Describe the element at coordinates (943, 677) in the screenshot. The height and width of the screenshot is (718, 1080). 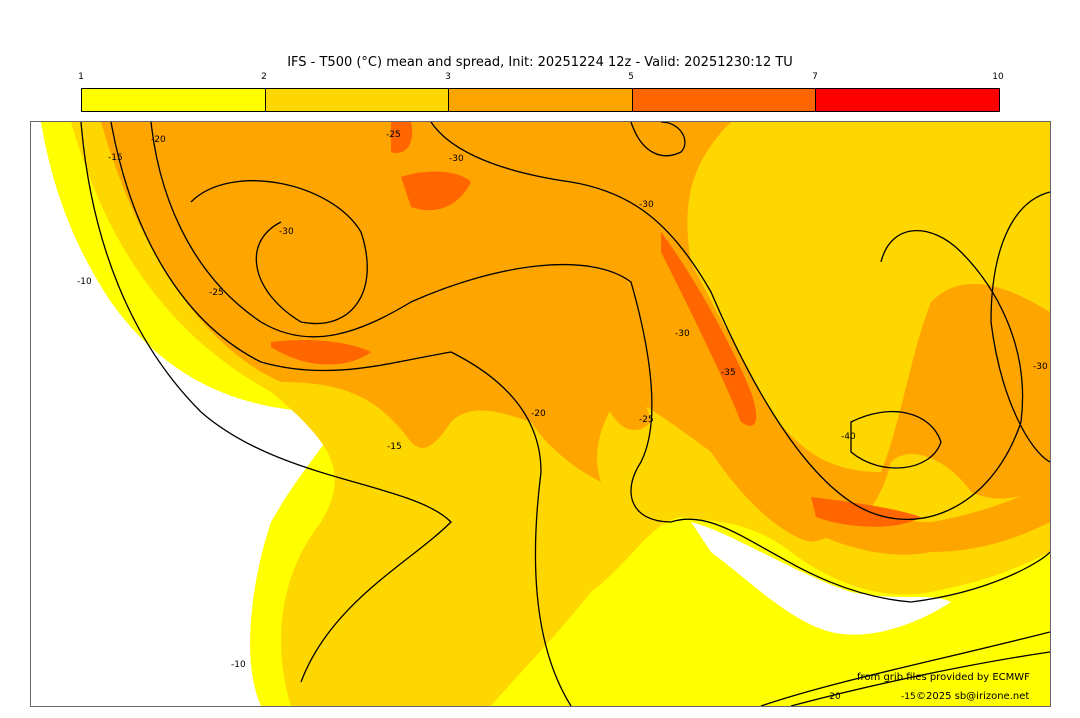
I see `data-source-credit: from grib files provided by ECMWF` at that location.